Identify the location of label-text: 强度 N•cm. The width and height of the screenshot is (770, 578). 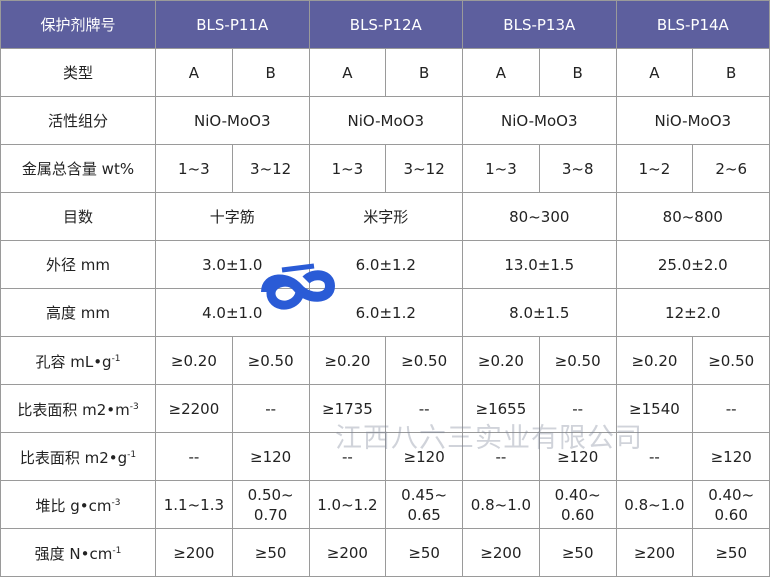
(73, 554).